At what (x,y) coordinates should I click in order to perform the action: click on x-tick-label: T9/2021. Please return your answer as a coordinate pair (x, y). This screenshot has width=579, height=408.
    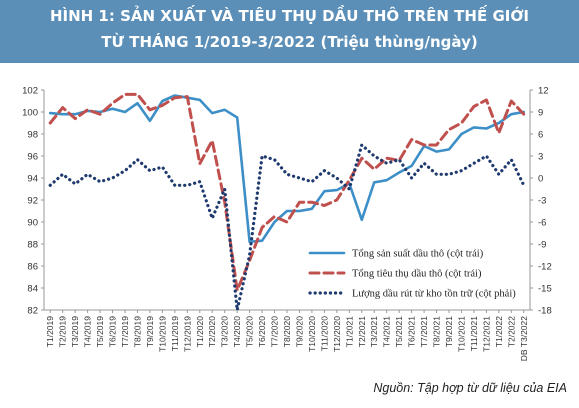
    Looking at the image, I should click on (449, 331).